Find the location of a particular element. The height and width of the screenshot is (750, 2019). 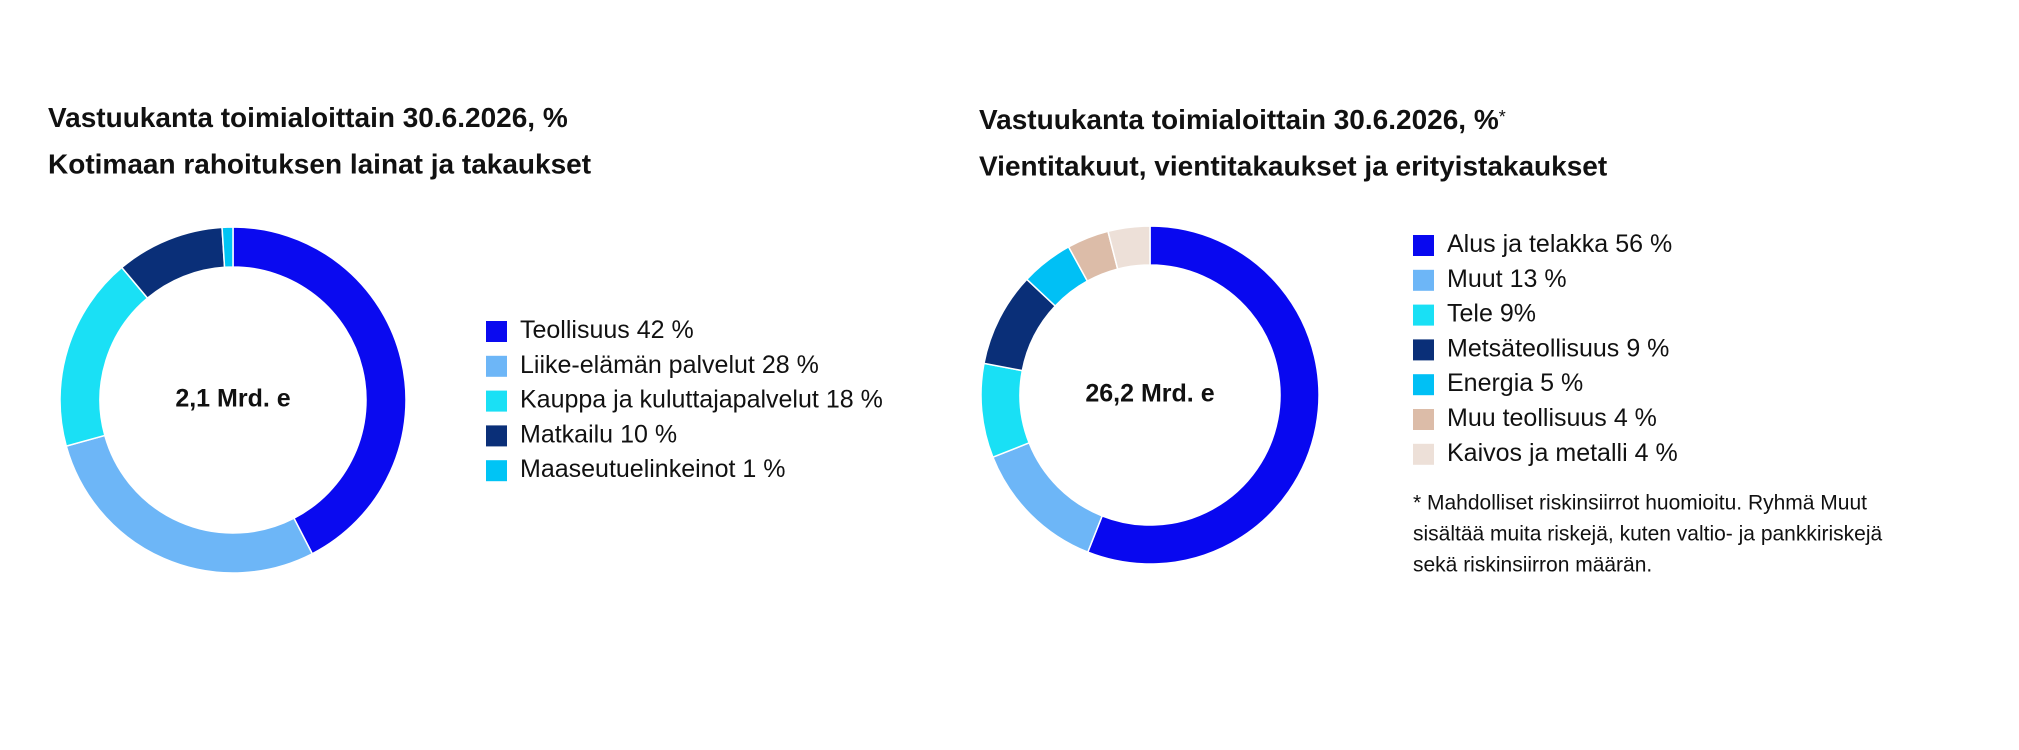

legend-label: Muu teollisuus 4 % is located at coordinates (1552, 418).